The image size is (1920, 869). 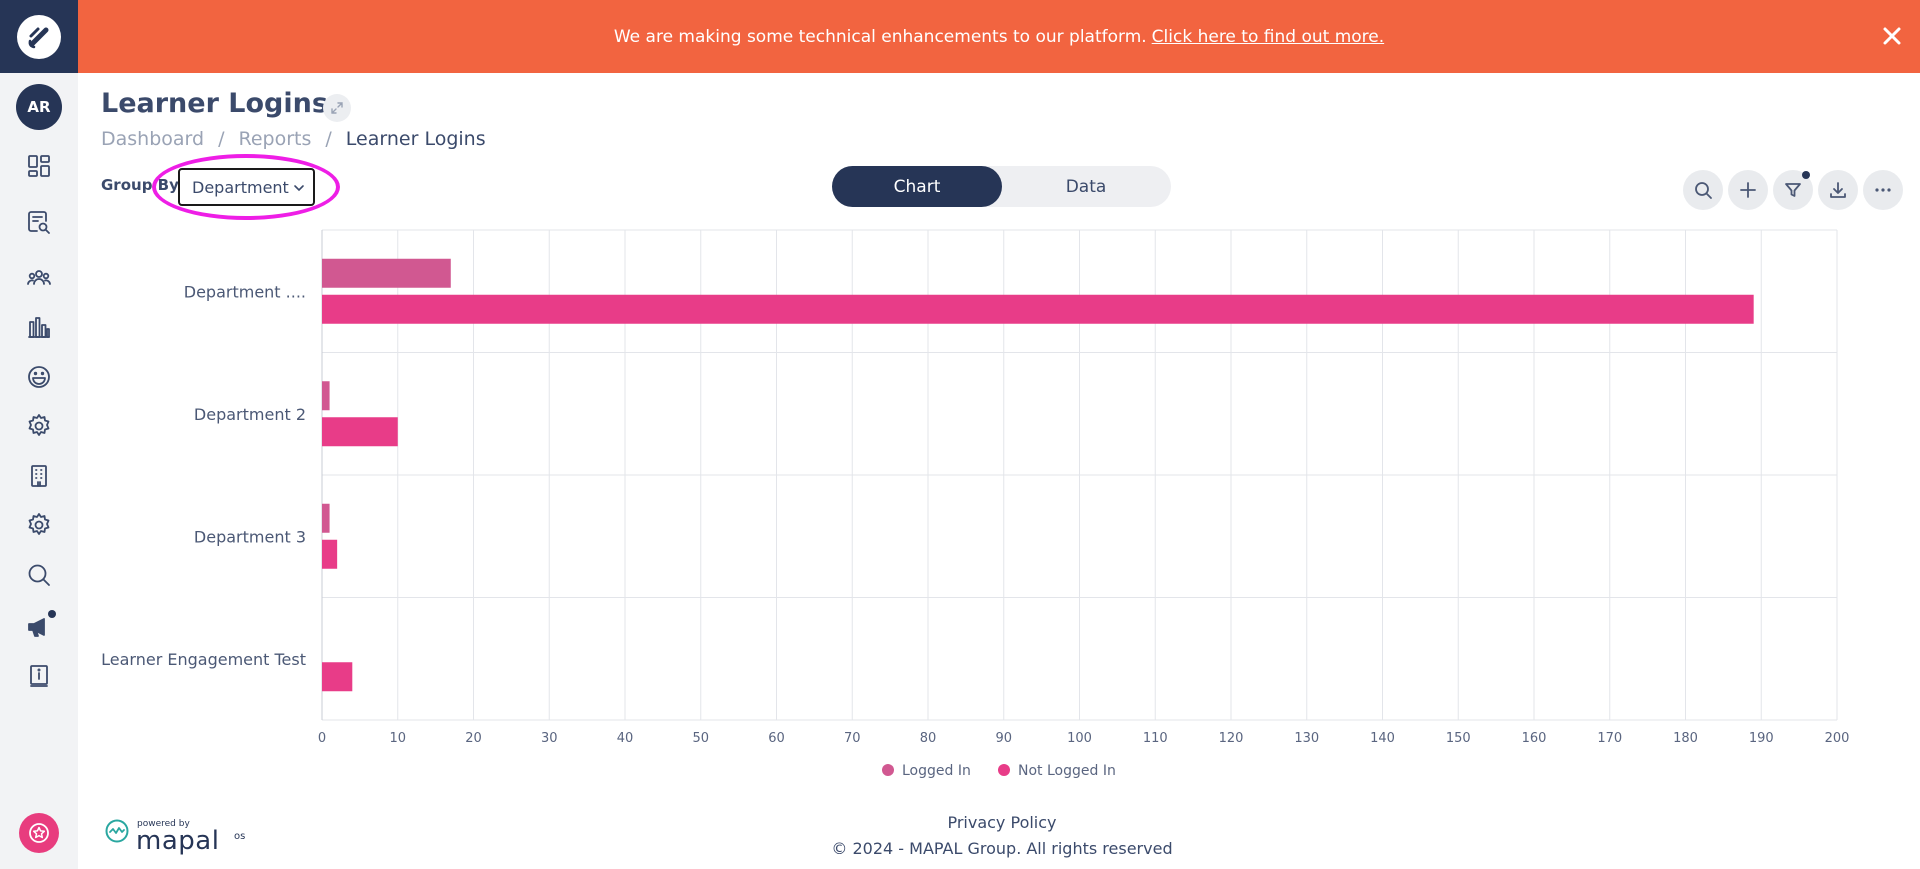 I want to click on more-button, so click(x=1883, y=190).